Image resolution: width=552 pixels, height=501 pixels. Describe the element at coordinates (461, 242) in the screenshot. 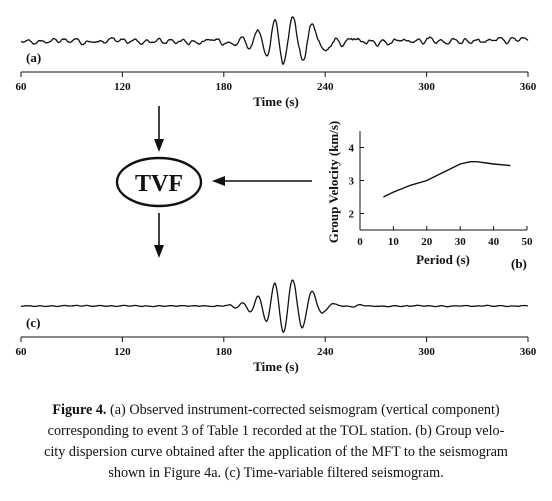

I see `x-tick-label: 30` at that location.